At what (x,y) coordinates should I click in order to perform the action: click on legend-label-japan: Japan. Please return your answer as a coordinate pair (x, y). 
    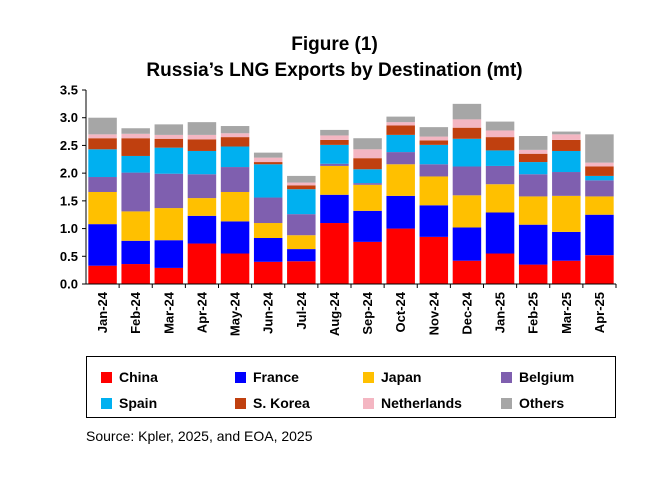
    Looking at the image, I should click on (401, 377).